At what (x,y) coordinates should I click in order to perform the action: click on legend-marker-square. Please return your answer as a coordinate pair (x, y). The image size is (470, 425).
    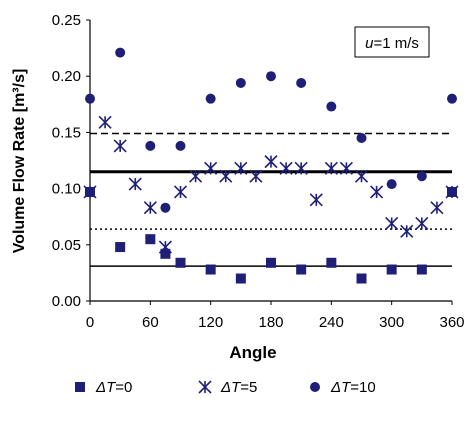
    Looking at the image, I should click on (80, 387).